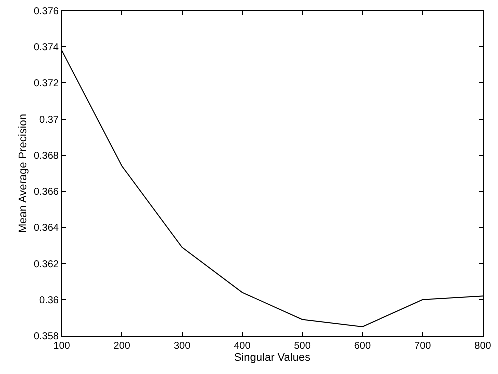 Image resolution: width=498 pixels, height=374 pixels. Describe the element at coordinates (47, 192) in the screenshot. I see `y-tick-label: 0.366` at that location.